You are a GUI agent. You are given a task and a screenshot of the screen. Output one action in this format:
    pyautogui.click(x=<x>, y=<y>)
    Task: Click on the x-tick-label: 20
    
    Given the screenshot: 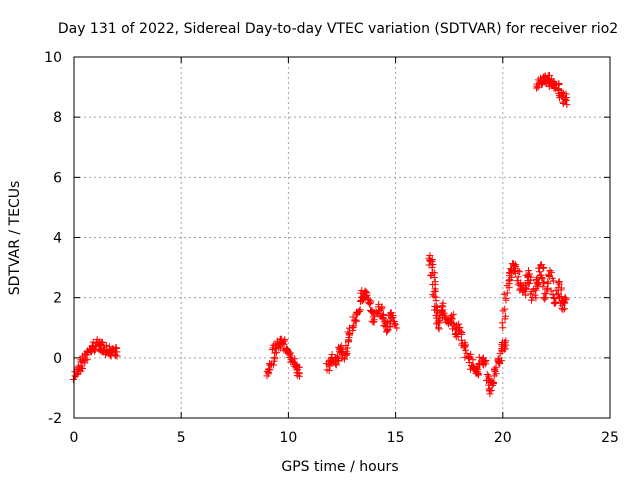 What is the action you would take?
    pyautogui.click(x=503, y=438)
    